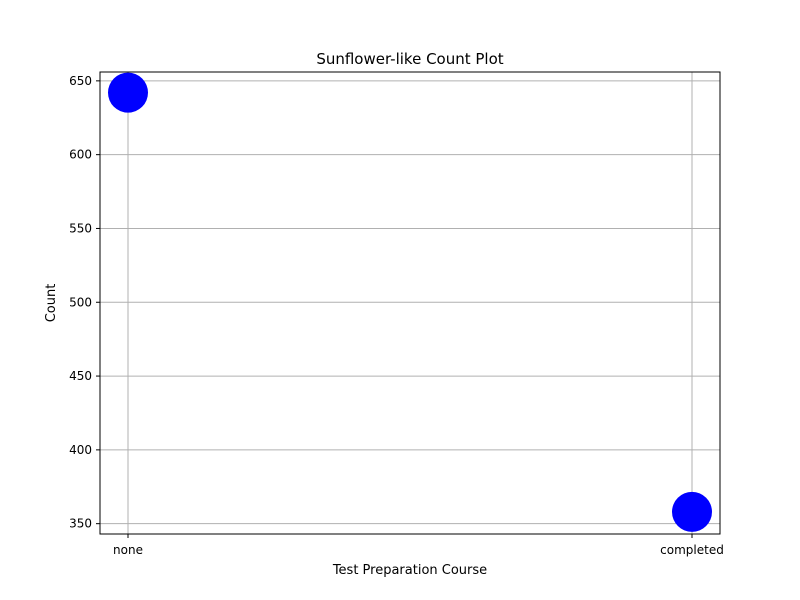 This screenshot has height=600, width=800. Describe the element at coordinates (692, 550) in the screenshot. I see `x-tick-label: completed` at that location.